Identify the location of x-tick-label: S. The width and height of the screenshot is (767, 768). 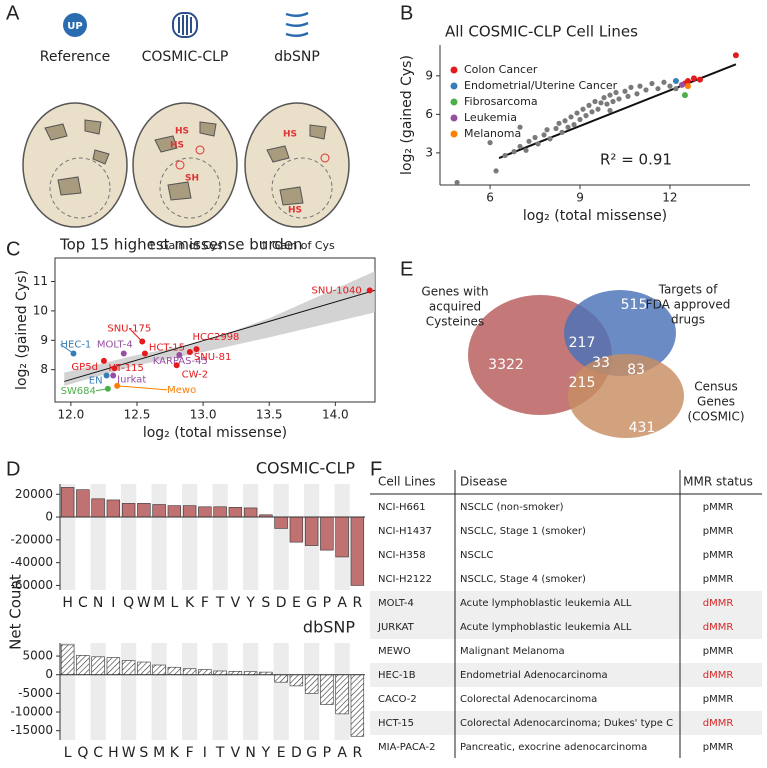
(265, 603).